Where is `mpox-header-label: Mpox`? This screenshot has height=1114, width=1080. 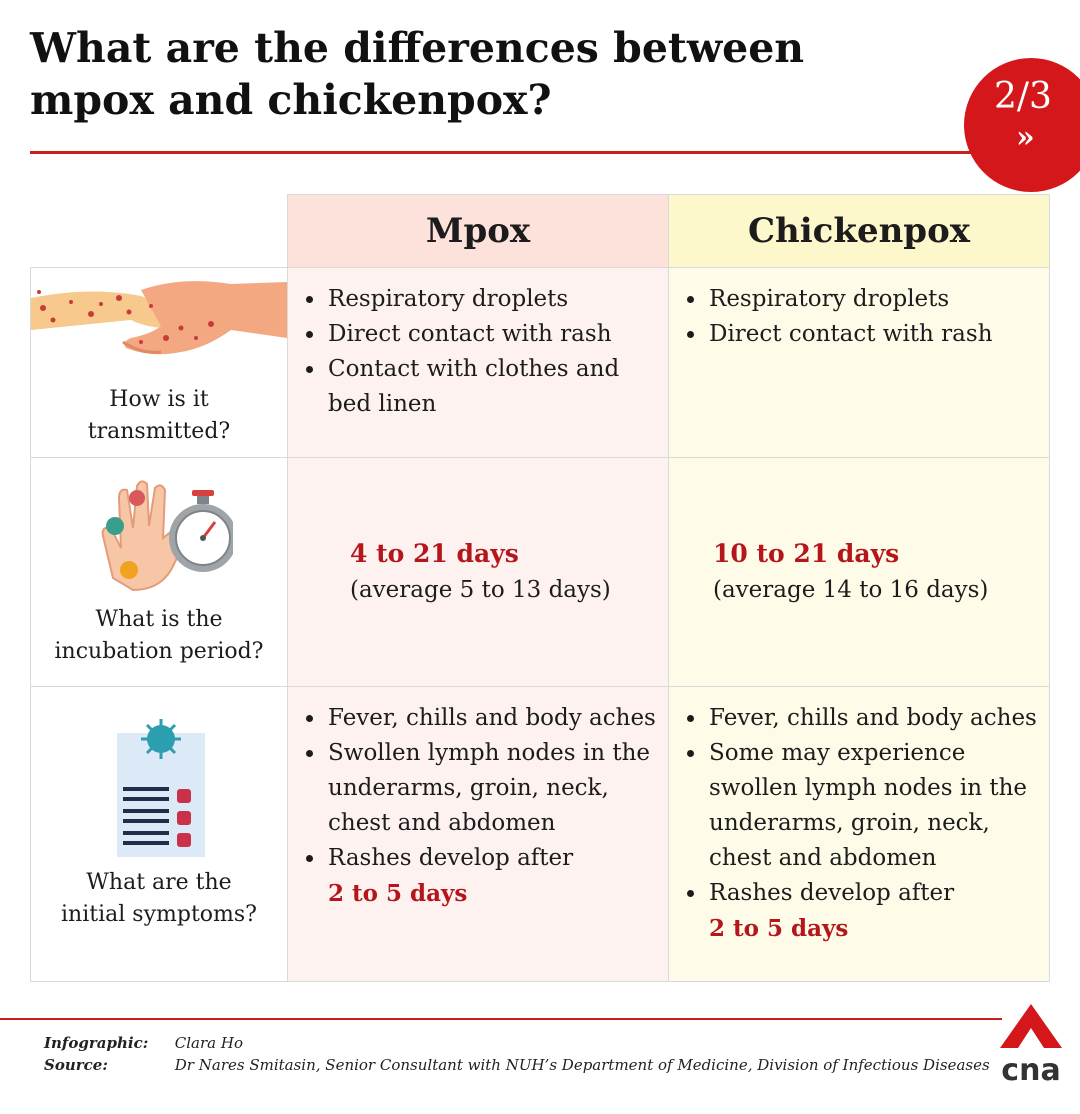 mpox-header-label: Mpox is located at coordinates (478, 231).